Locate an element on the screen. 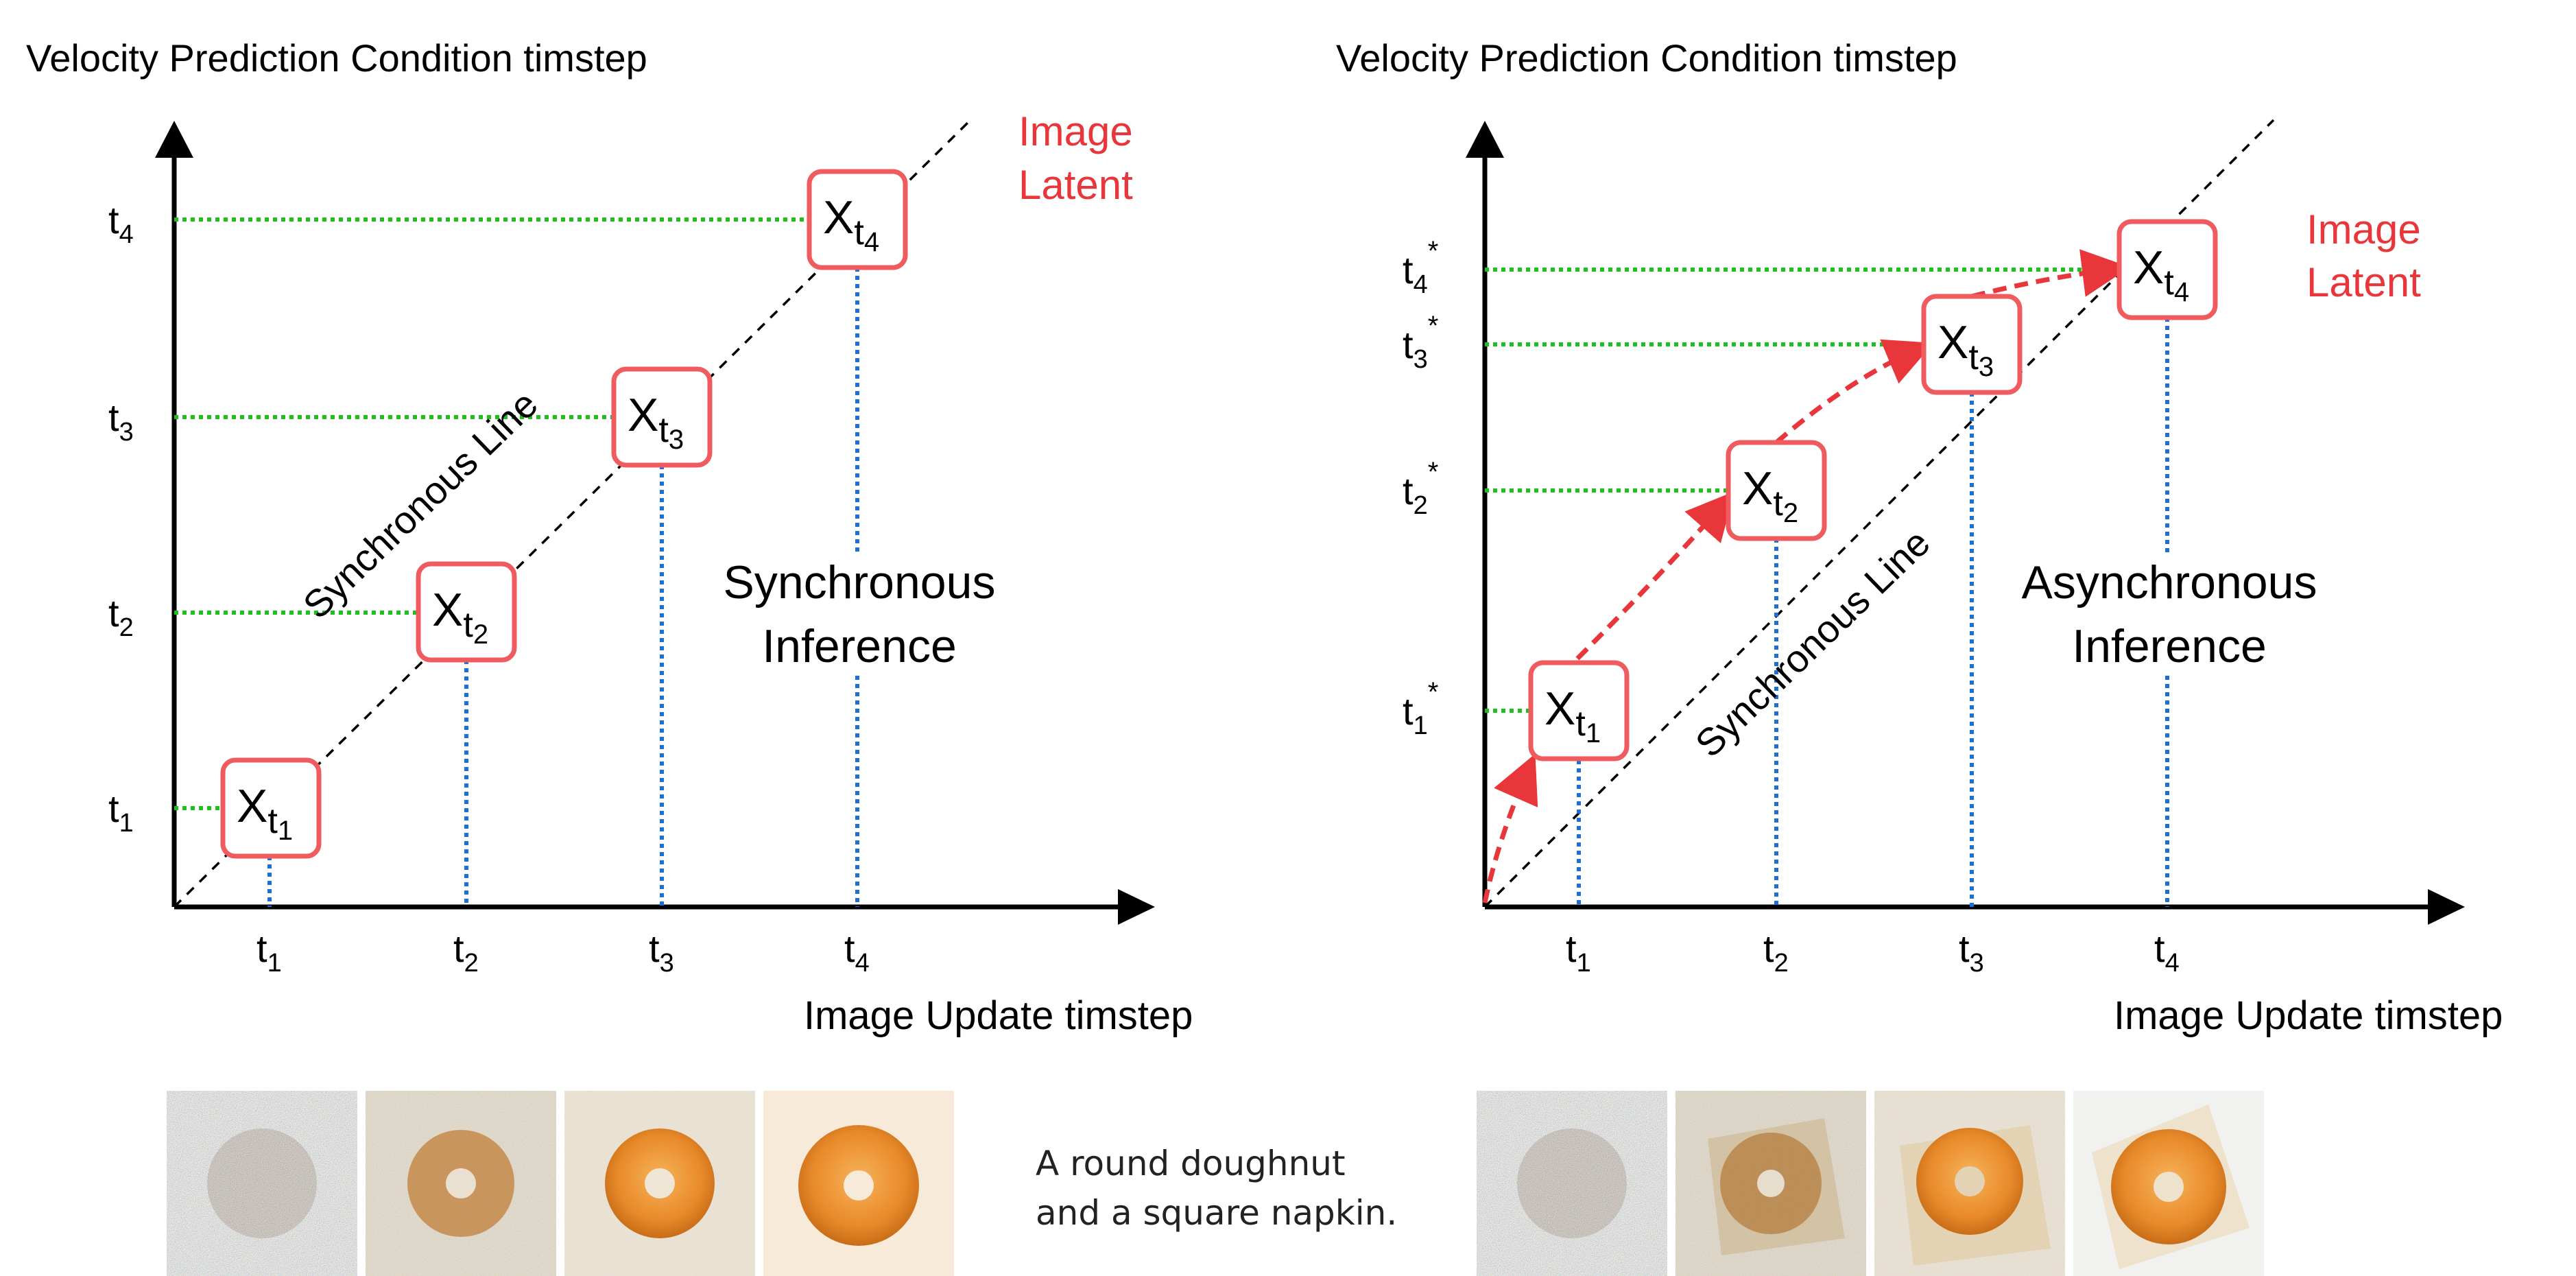 This screenshot has width=2576, height=1276. center-label-line1: Asynchronous is located at coordinates (2169, 582).